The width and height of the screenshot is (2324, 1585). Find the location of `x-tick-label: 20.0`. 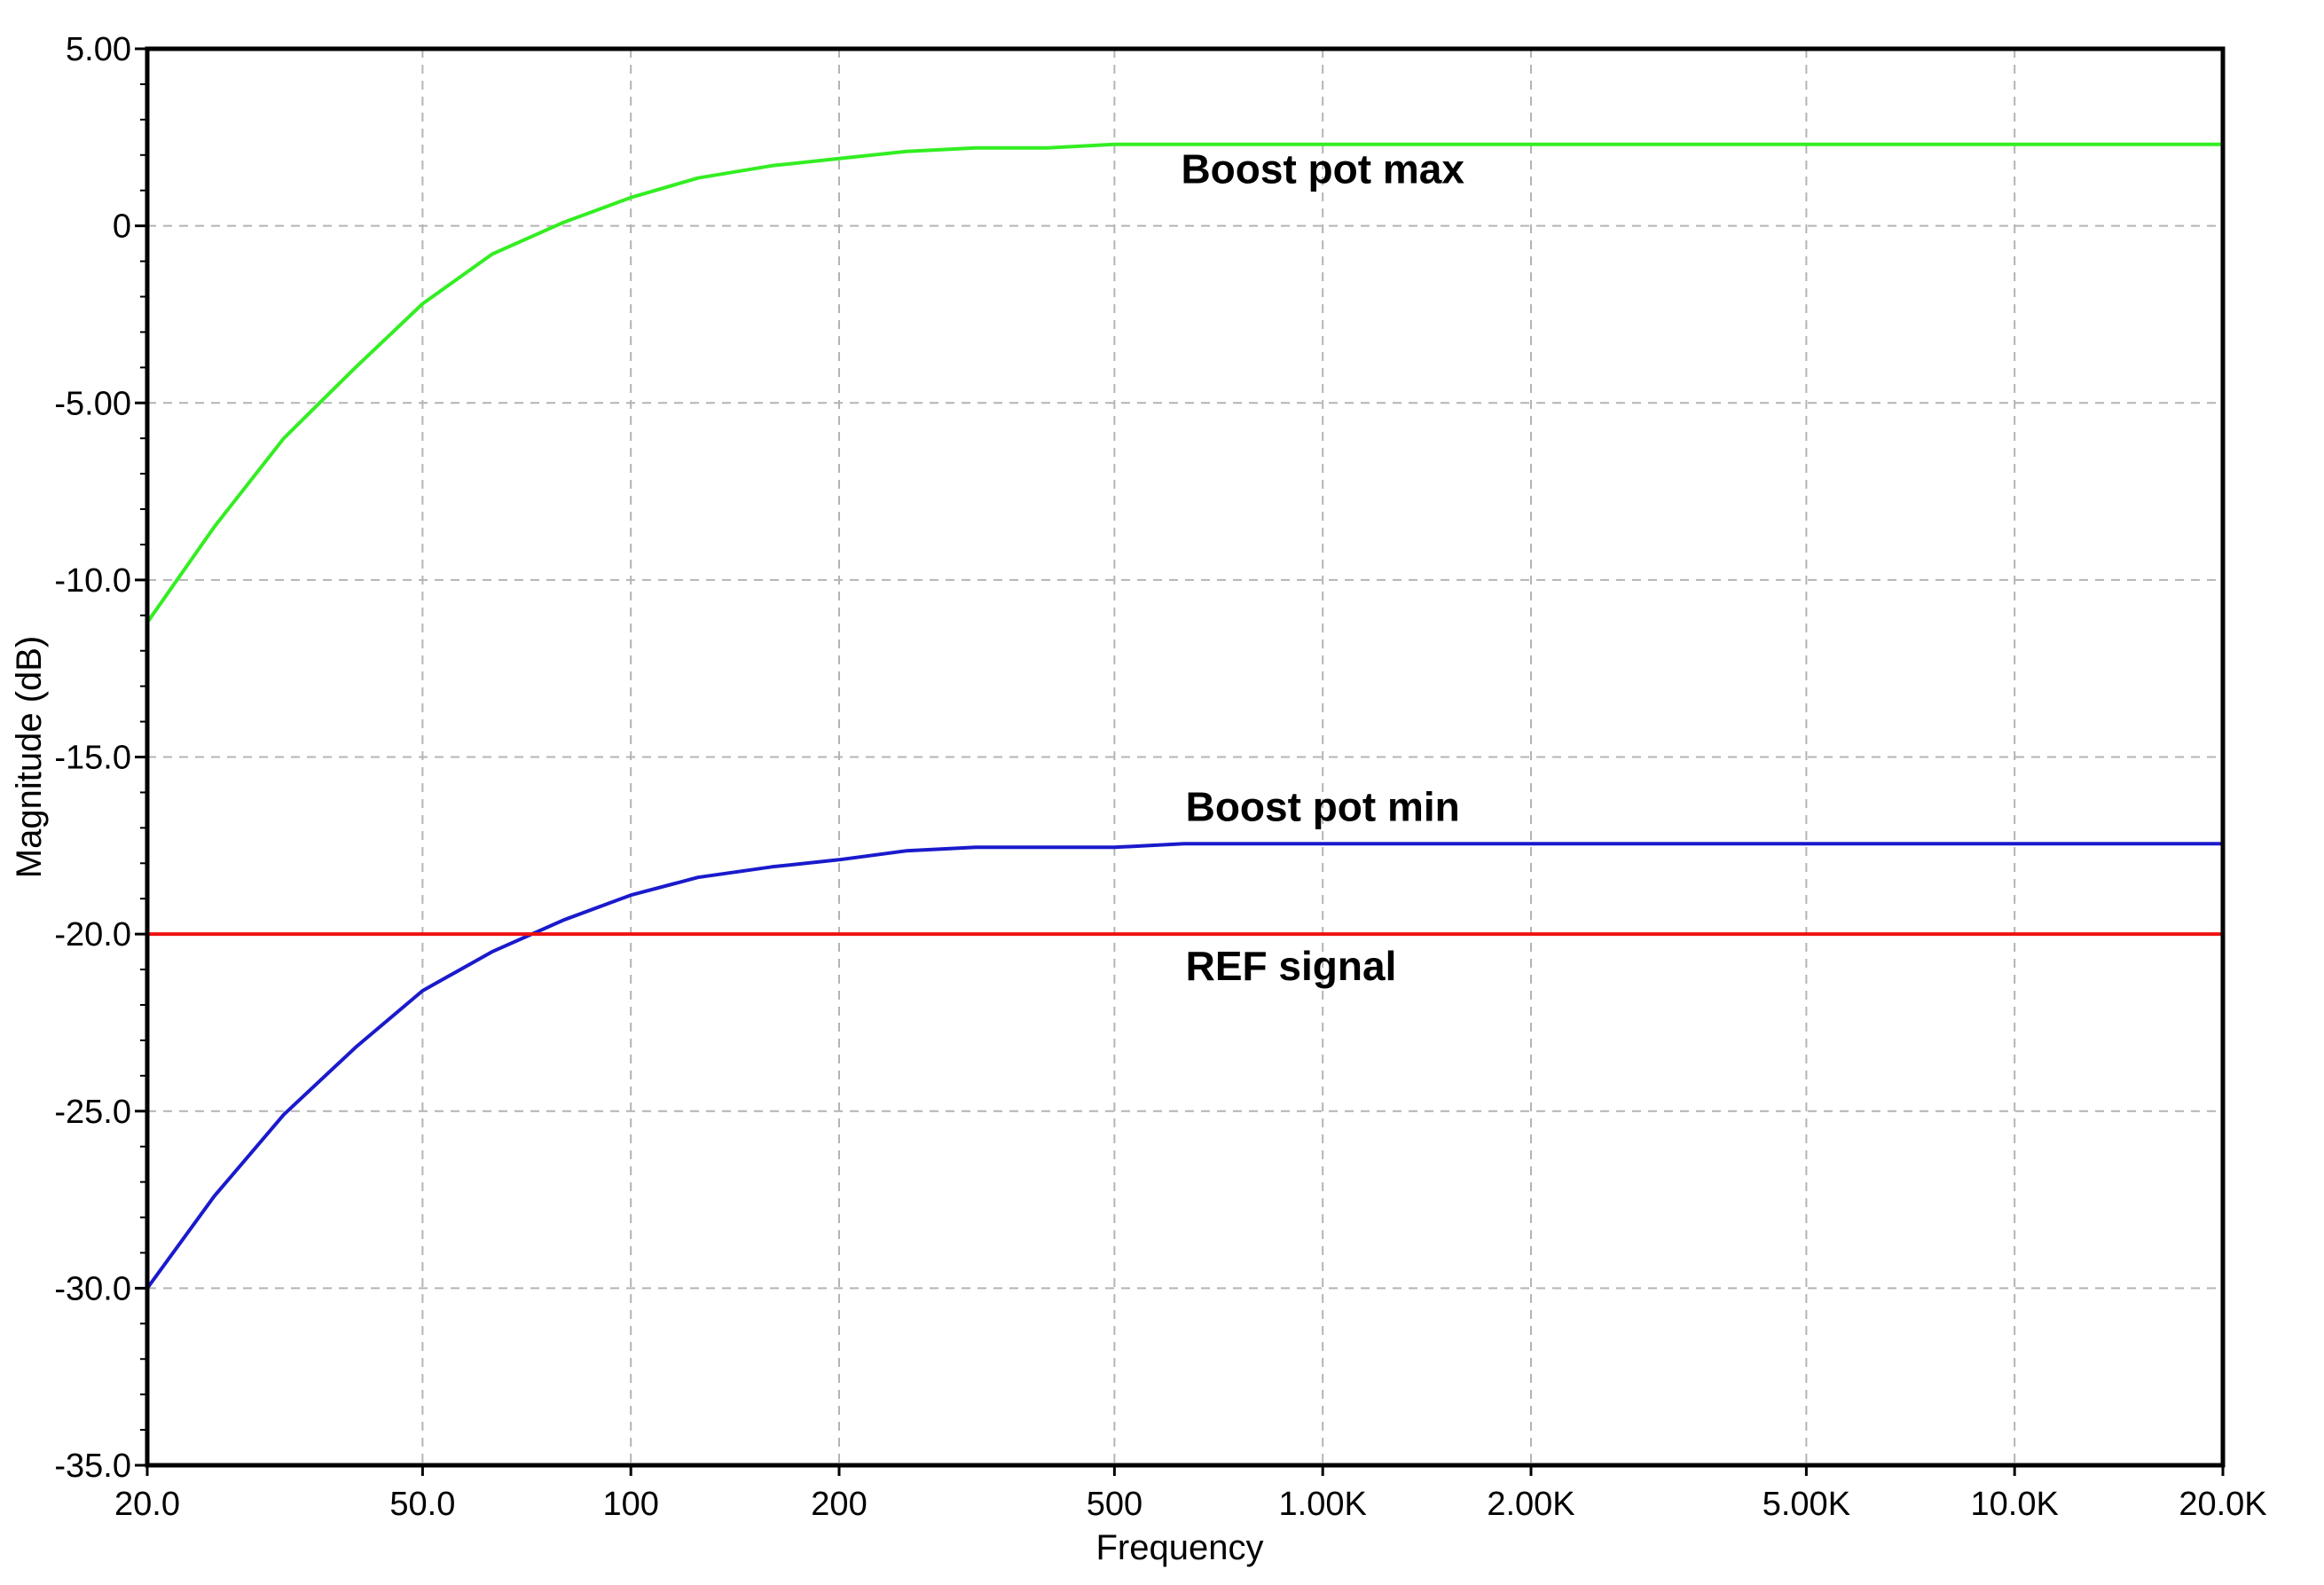

x-tick-label: 20.0 is located at coordinates (147, 1504).